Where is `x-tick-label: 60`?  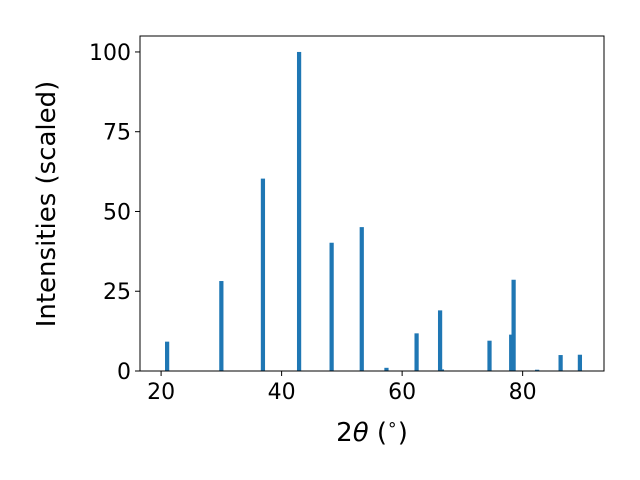
x-tick-label: 60 is located at coordinates (402, 392).